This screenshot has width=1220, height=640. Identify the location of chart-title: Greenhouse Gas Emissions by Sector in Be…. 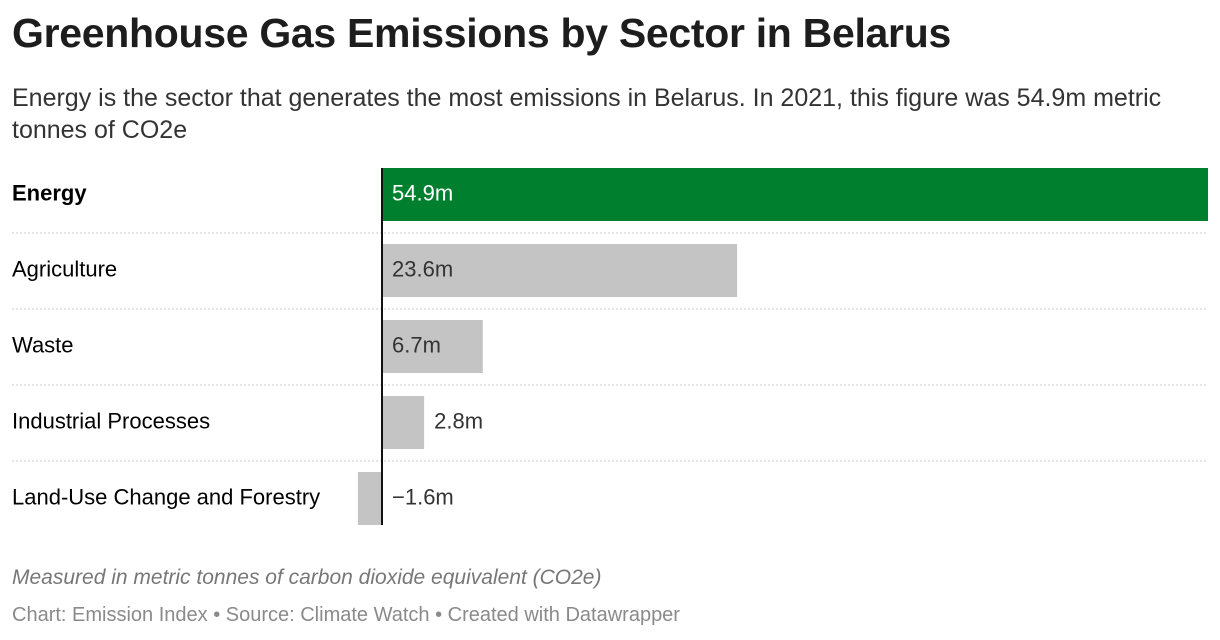
(481, 33).